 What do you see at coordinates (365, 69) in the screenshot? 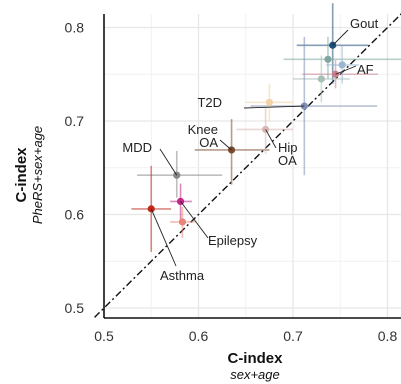
I see `annotation-af: AF` at bounding box center [365, 69].